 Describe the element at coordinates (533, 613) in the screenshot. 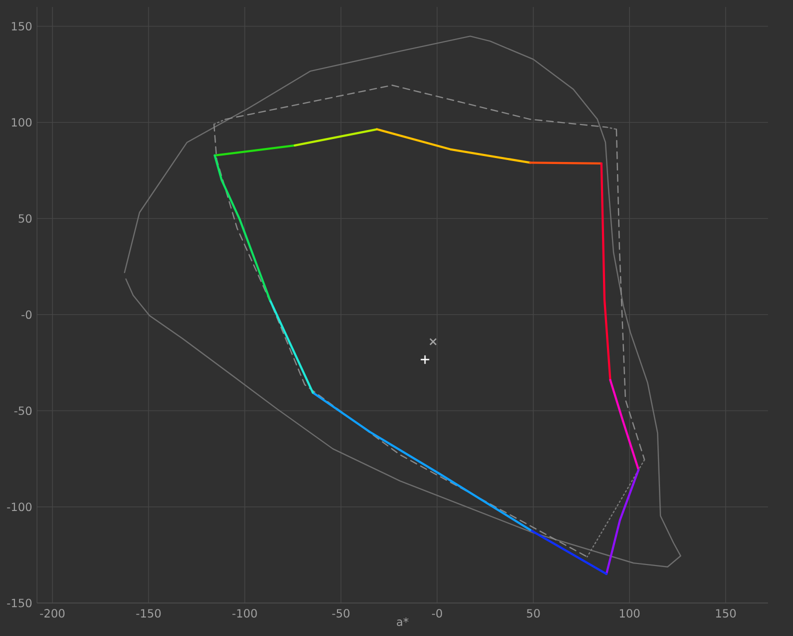

I see `x-tick-label: 50` at that location.